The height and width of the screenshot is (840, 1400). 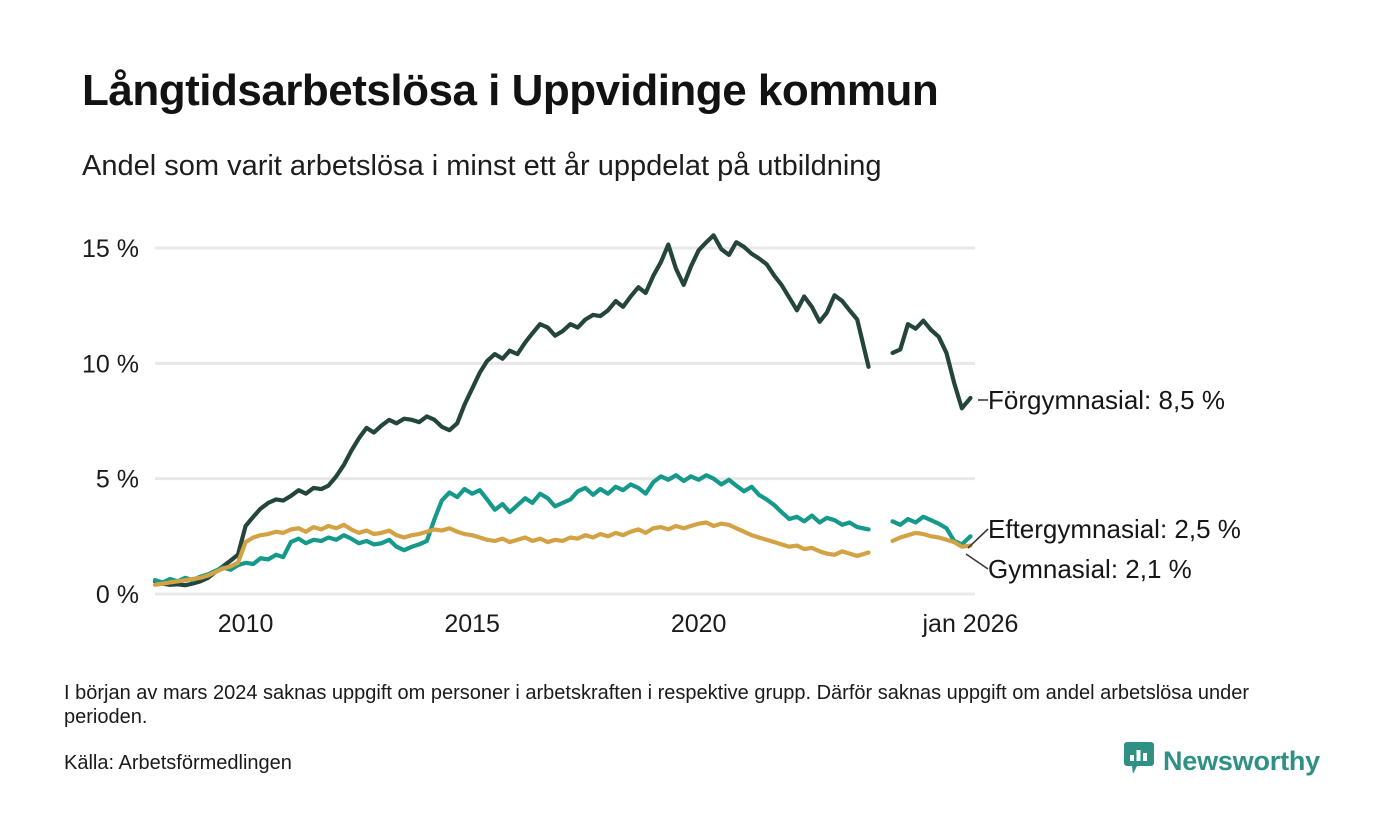 What do you see at coordinates (178, 763) in the screenshot?
I see `source-text: Källa: Arbetsförmedlingen` at bounding box center [178, 763].